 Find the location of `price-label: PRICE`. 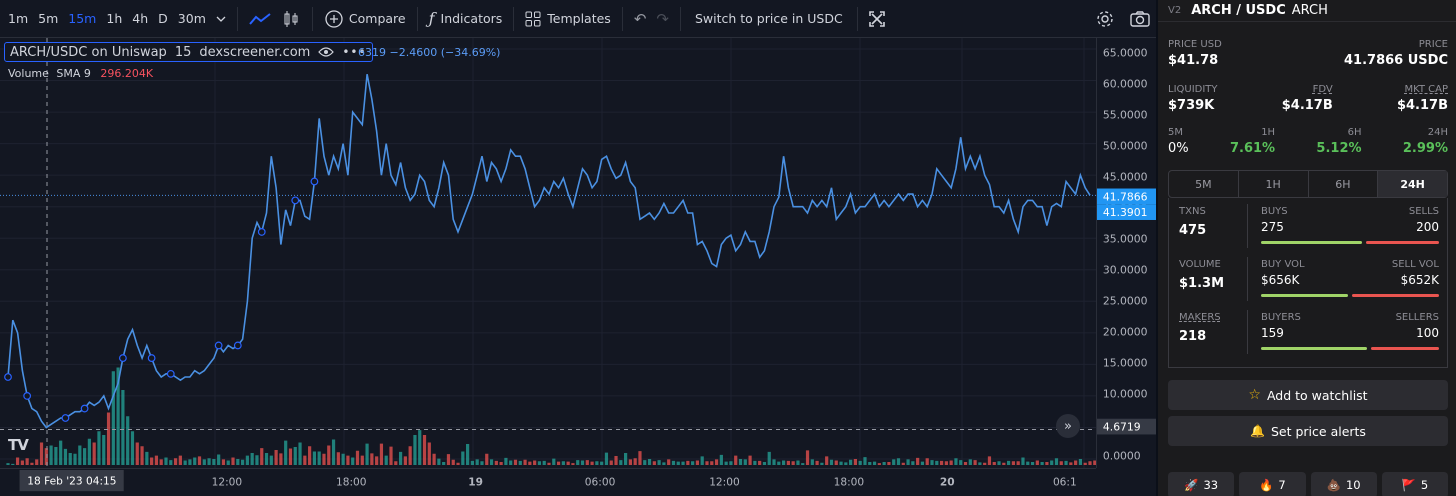

price-label: PRICE is located at coordinates (1433, 44).